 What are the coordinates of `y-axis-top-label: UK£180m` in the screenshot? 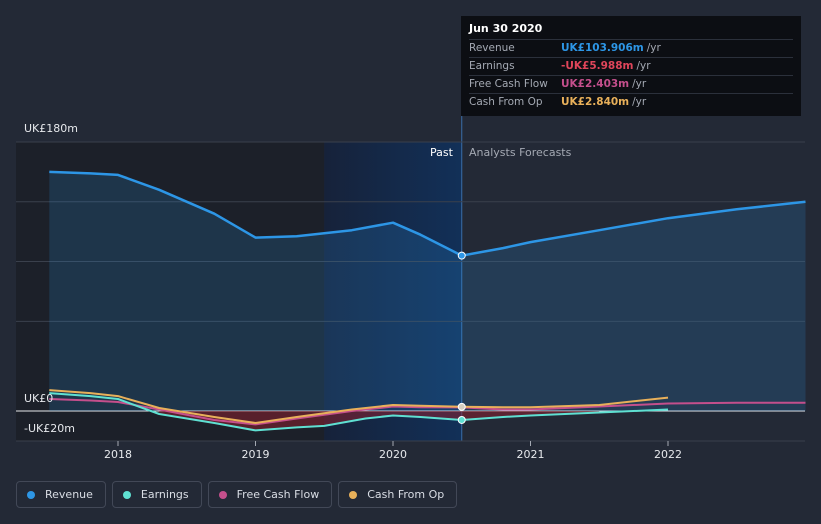 It's located at (51, 128).